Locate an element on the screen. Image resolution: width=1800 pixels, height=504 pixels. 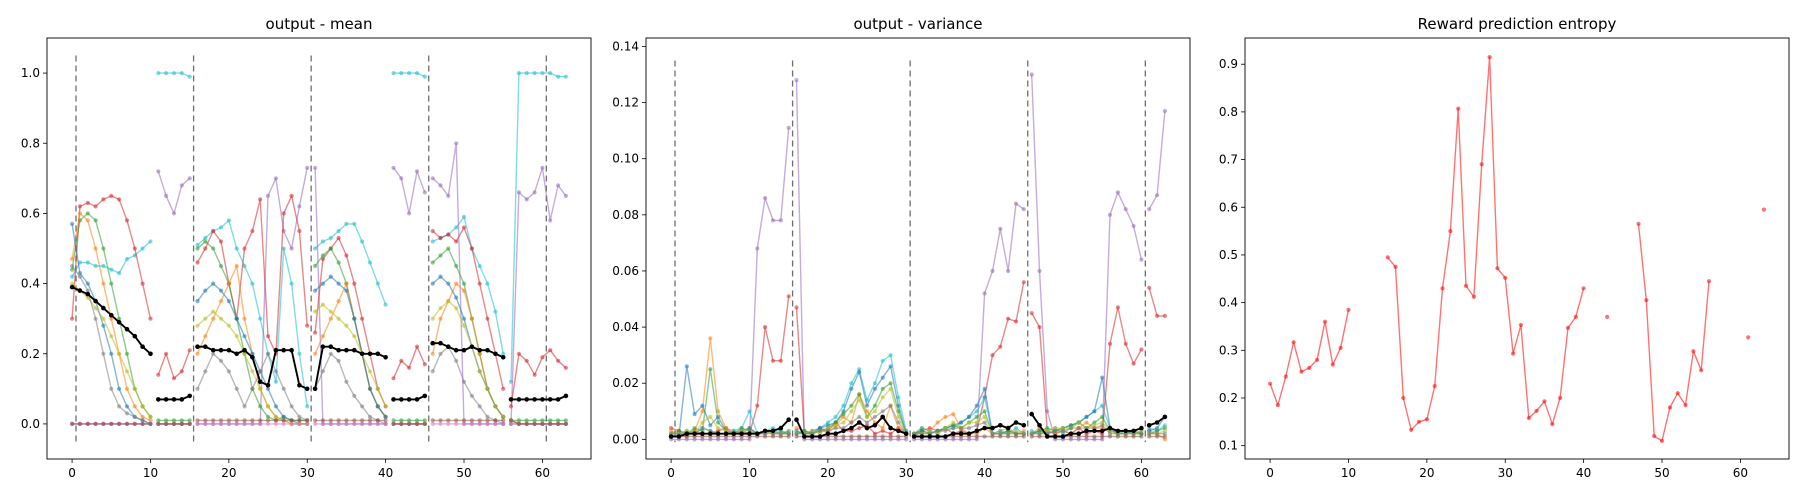
x-tick-label: 10 is located at coordinates (150, 473).